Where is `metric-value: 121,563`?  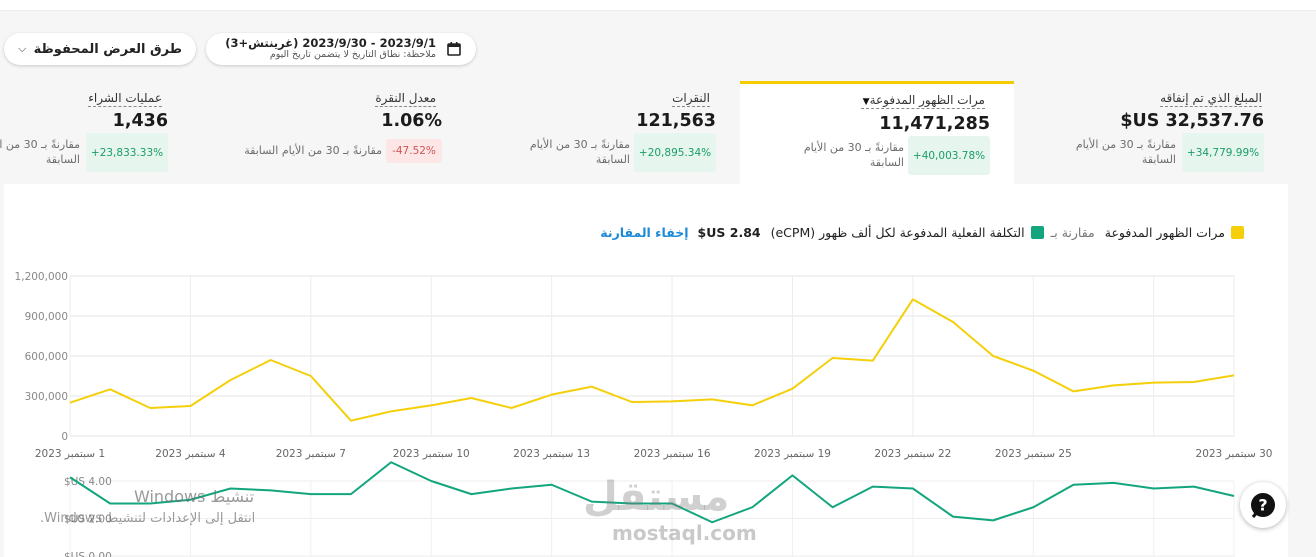 metric-value: 121,563 is located at coordinates (676, 121).